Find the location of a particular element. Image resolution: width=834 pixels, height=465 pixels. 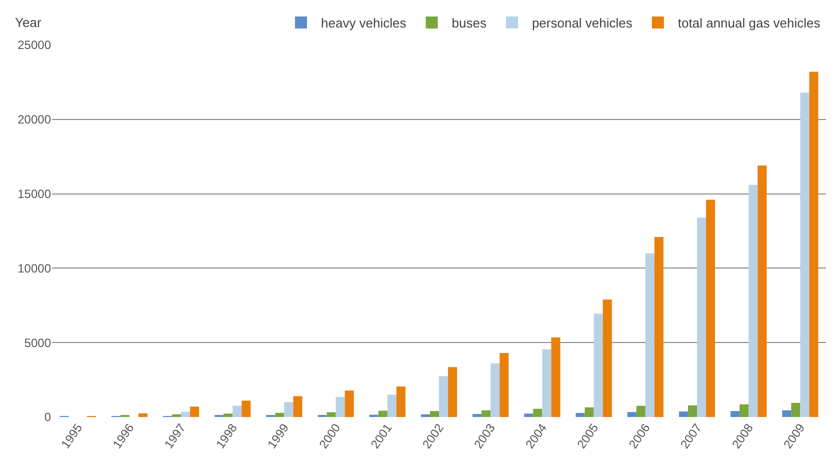

y-tick-label: 20000 is located at coordinates (35, 119).